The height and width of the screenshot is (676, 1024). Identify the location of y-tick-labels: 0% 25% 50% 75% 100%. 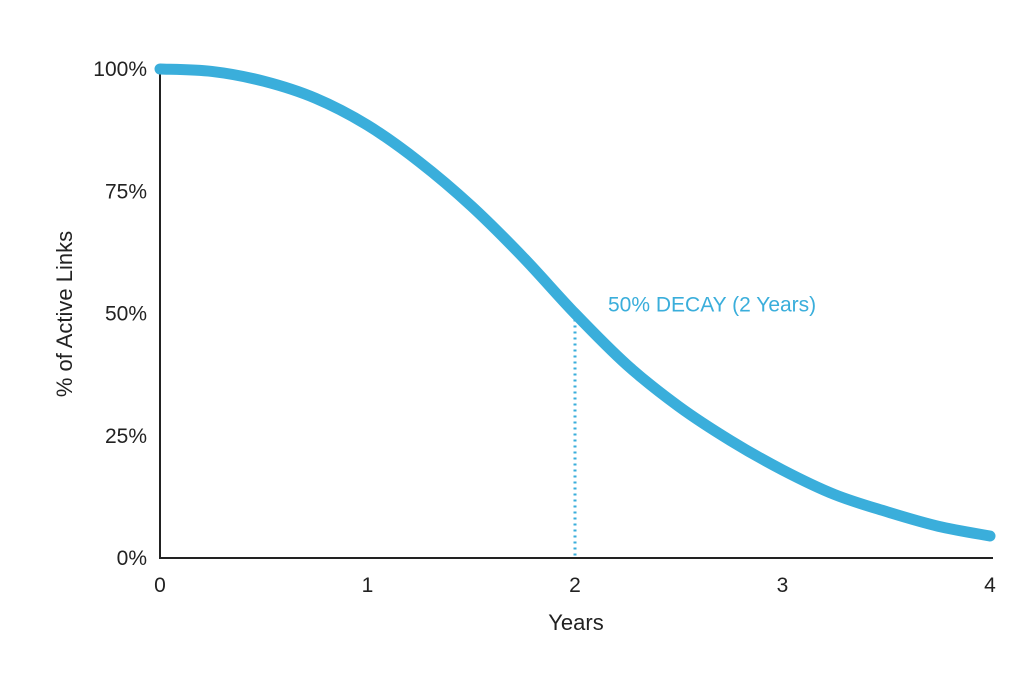
(120, 314).